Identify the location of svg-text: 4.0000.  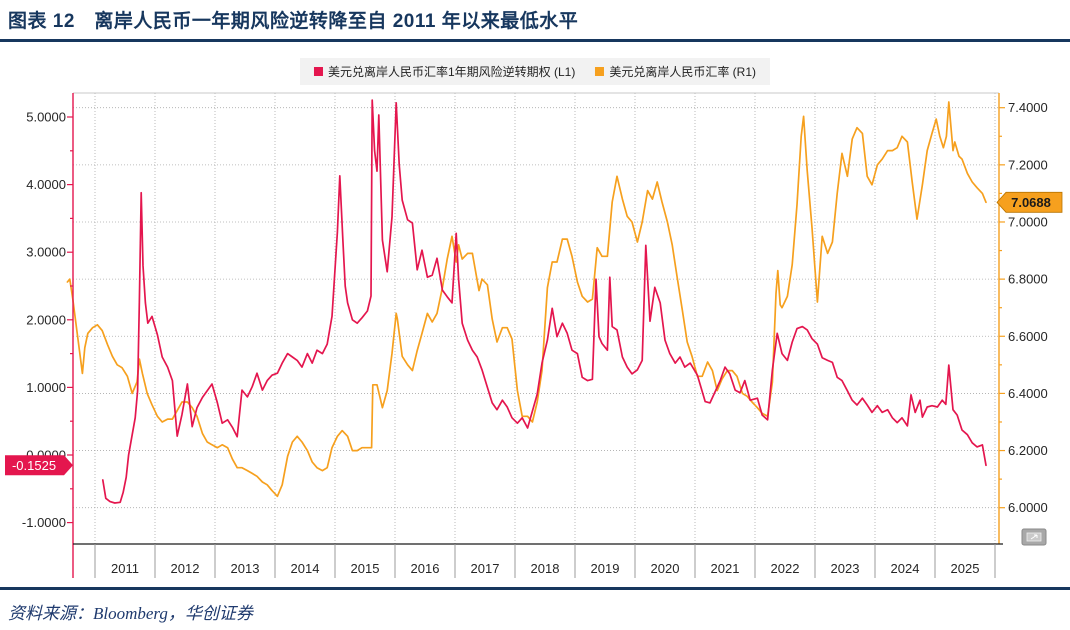
(46, 184).